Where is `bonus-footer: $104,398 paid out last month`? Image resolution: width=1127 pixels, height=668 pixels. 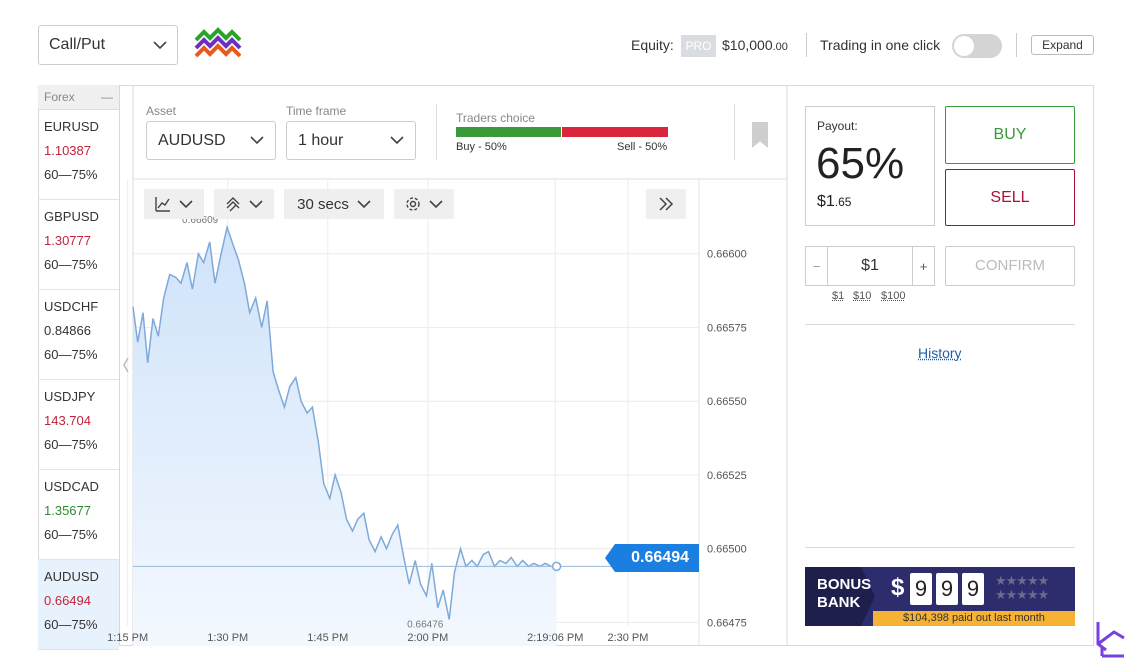 bonus-footer: $104,398 paid out last month is located at coordinates (974, 618).